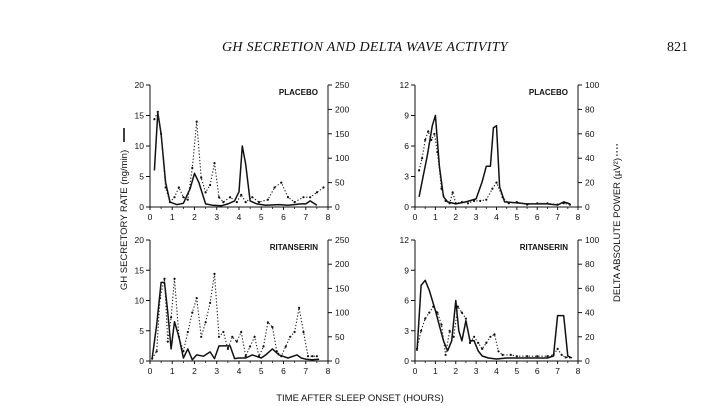 Image resolution: width=720 pixels, height=406 pixels. What do you see at coordinates (261, 371) in the screenshot?
I see `x-tick-label: 5` at bounding box center [261, 371].